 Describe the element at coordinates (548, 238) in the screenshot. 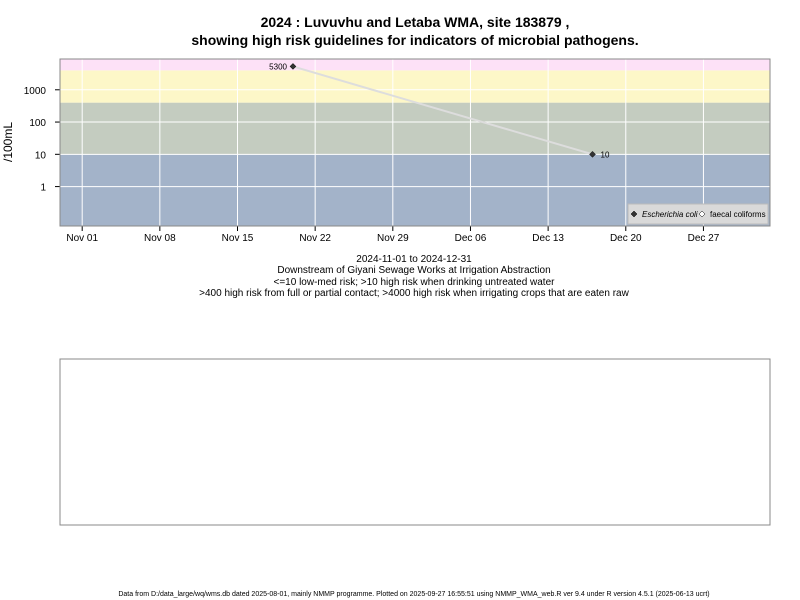

I see `x-tick-label: Dec 13` at that location.